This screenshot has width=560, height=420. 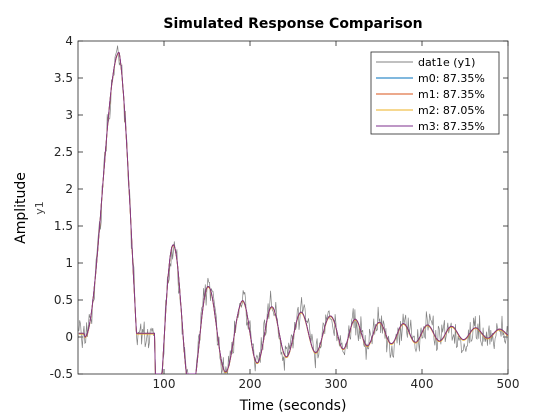 What do you see at coordinates (69, 41) in the screenshot?
I see `y-tick-label: 4` at bounding box center [69, 41].